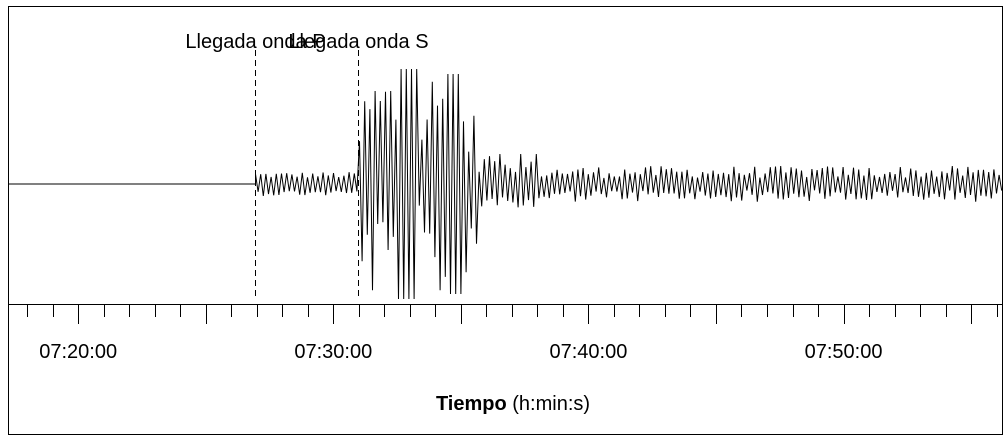  What do you see at coordinates (358, 42) in the screenshot?
I see `phase-marker-label: Llegada onda S` at bounding box center [358, 42].